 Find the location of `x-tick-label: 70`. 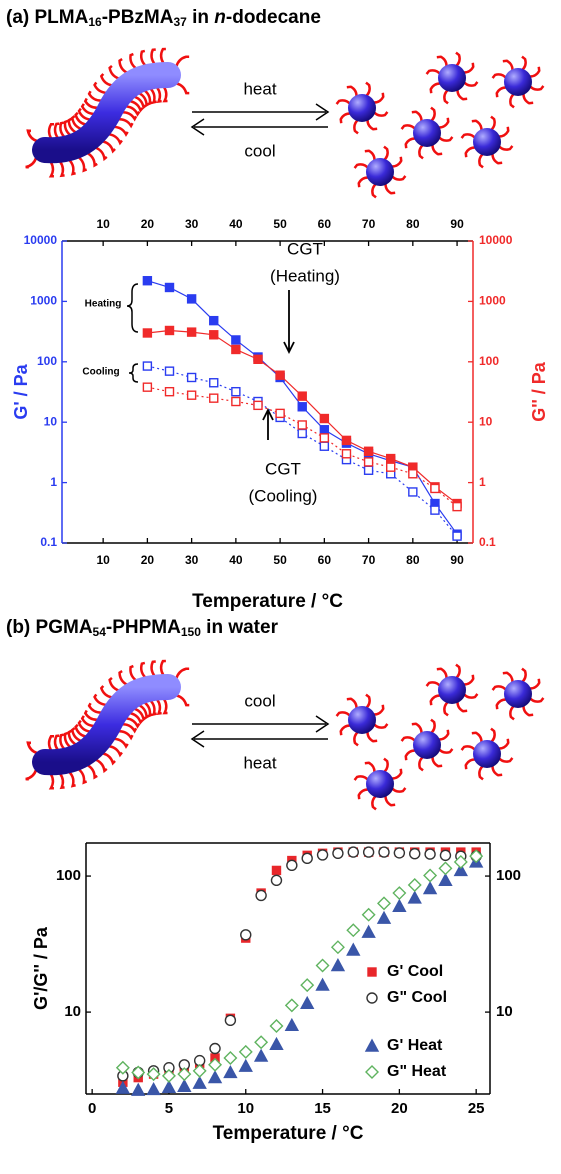

x-tick-label: 70 is located at coordinates (369, 224).